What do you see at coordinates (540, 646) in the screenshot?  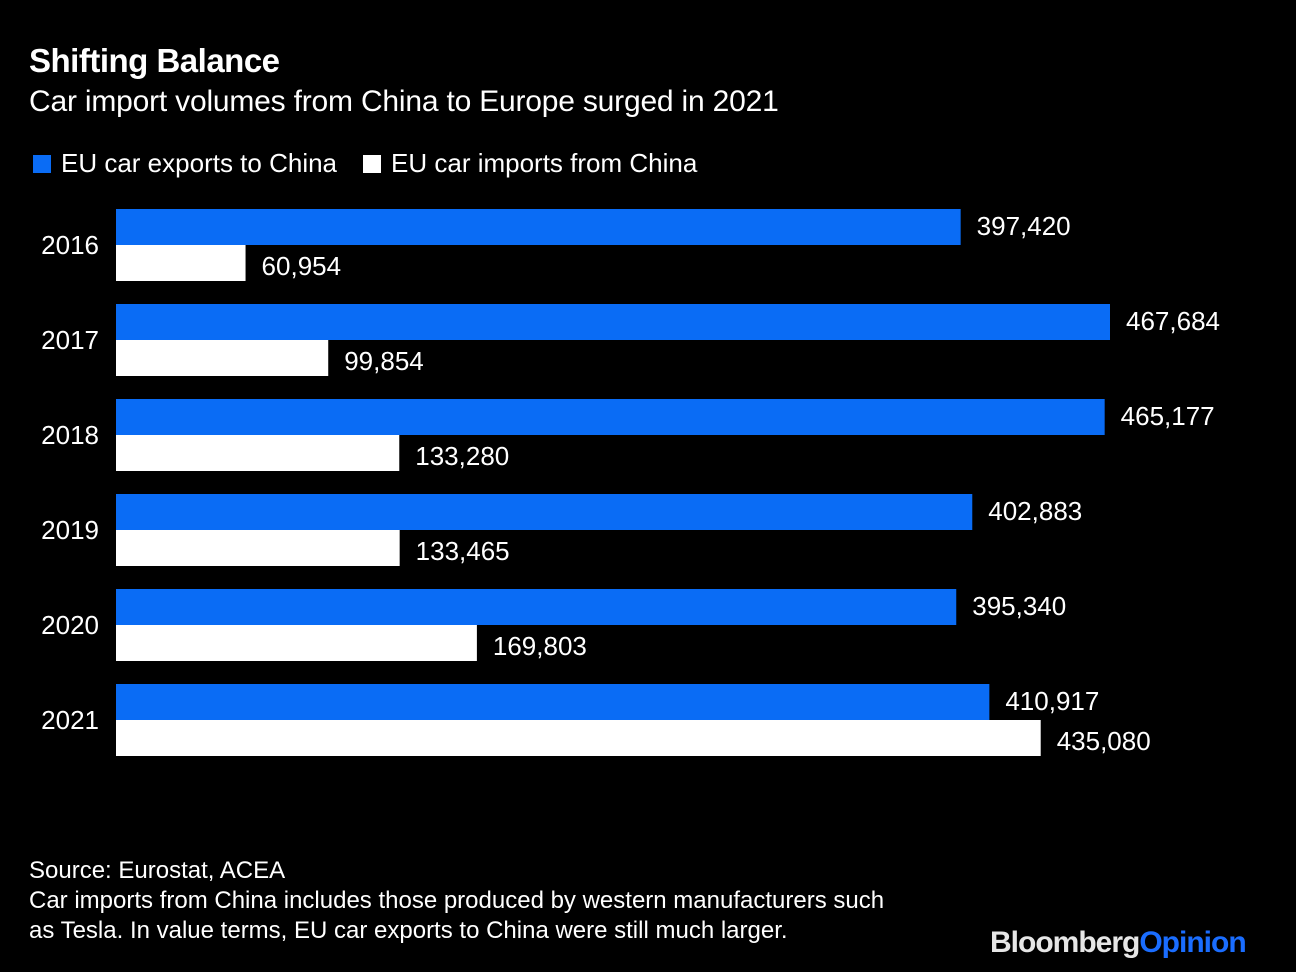 I see `data-label-imports-2020: 169,803` at bounding box center [540, 646].